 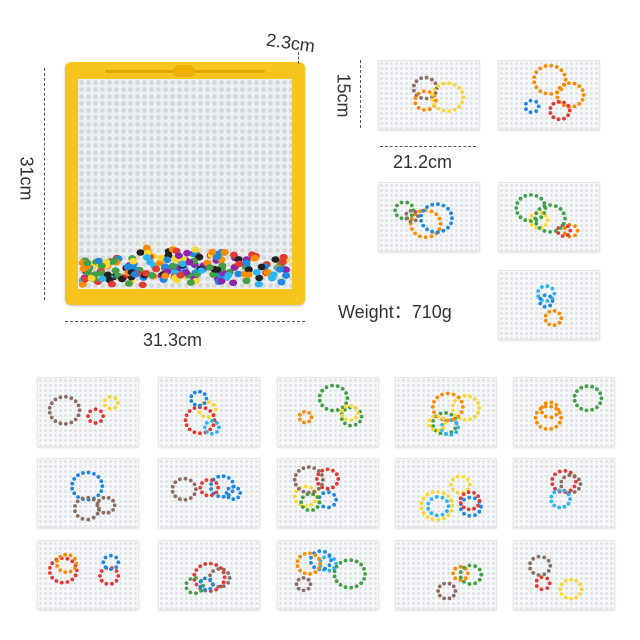 What do you see at coordinates (555, 92) in the screenshot?
I see `helicopter-pattern` at bounding box center [555, 92].